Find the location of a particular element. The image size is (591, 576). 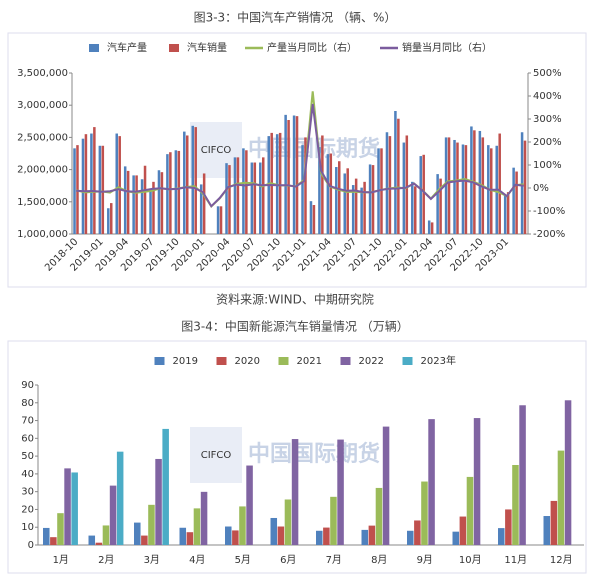

y-tick-label: 2,000,000 is located at coordinates (42, 170).